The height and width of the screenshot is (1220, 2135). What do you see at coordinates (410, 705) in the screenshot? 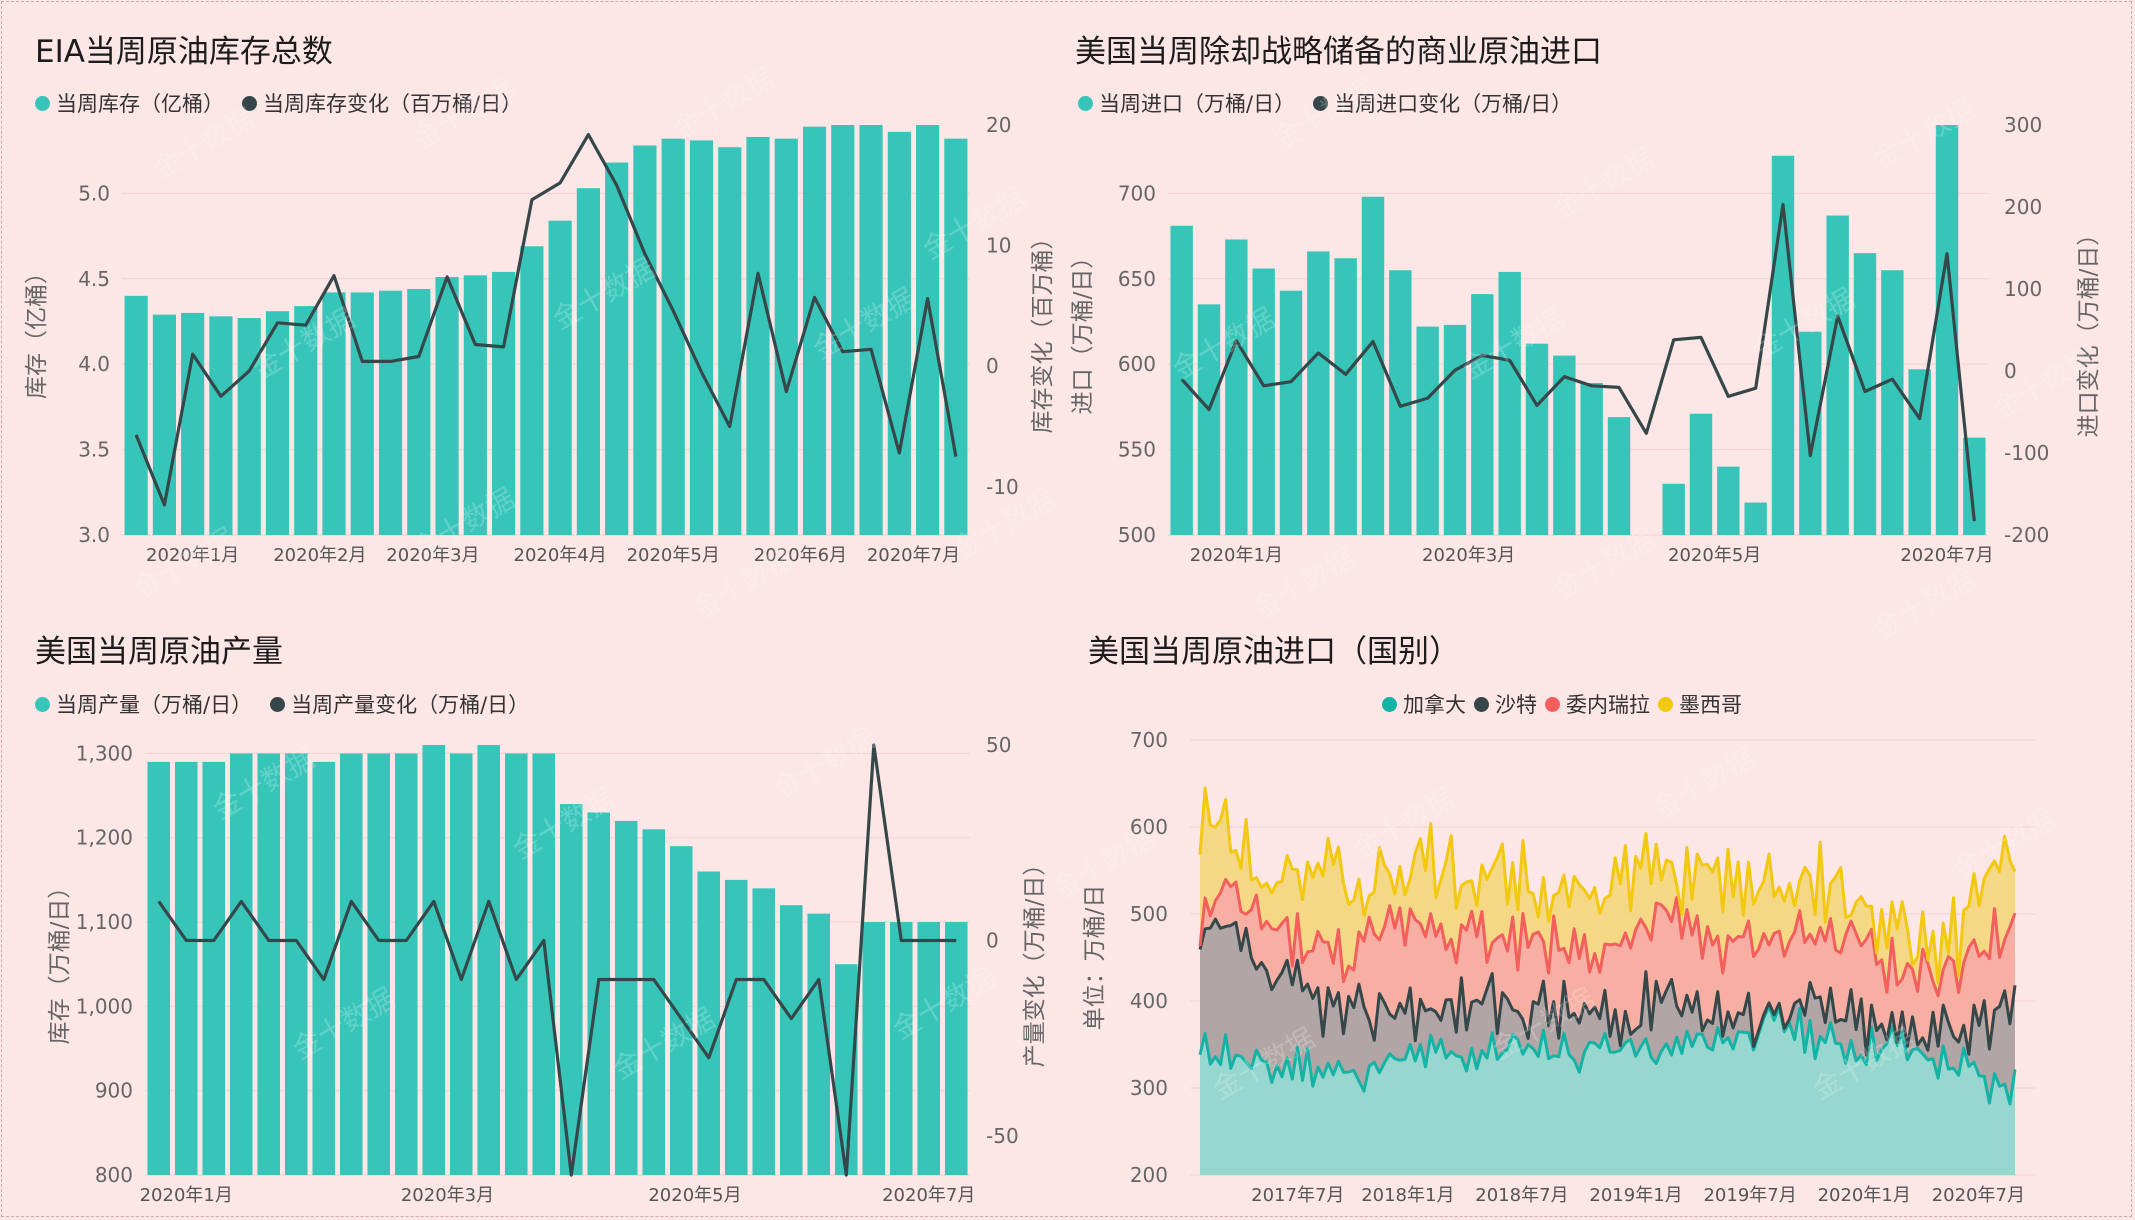
I see `legend-label: 当周产量变化（万桶/日）` at bounding box center [410, 705].